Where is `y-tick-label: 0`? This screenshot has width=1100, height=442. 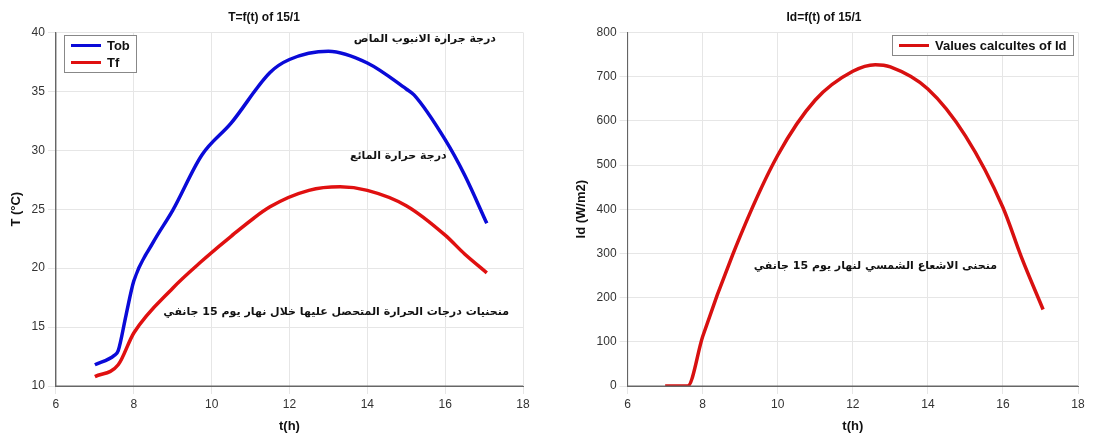 y-tick-label: 0 is located at coordinates (613, 385).